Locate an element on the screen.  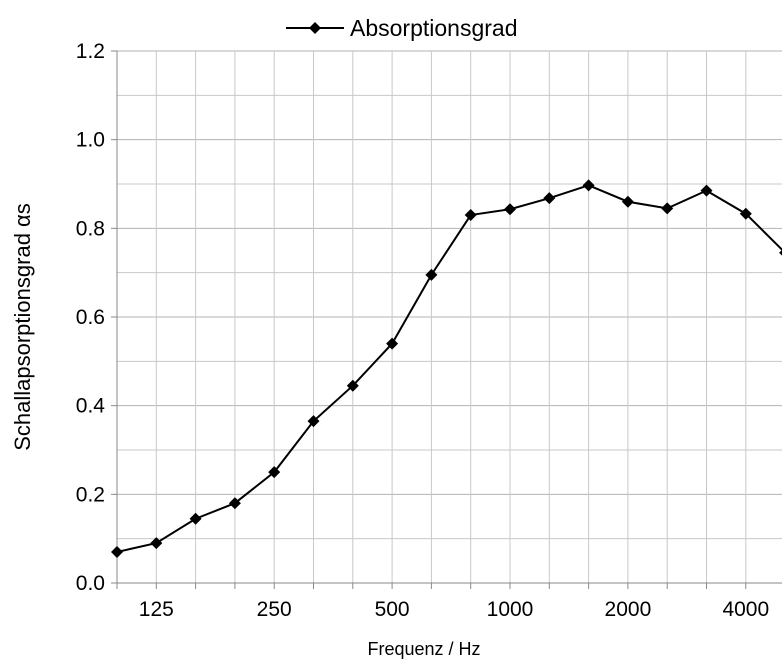
x-axis-title: Frequenz / Hz is located at coordinates (423, 649).